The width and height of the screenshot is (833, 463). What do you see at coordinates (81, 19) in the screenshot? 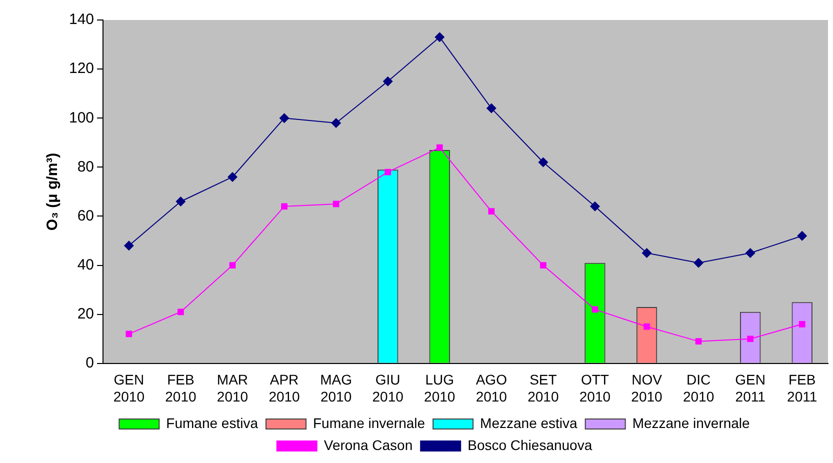
I see `y-tick-label: 140` at bounding box center [81, 19].